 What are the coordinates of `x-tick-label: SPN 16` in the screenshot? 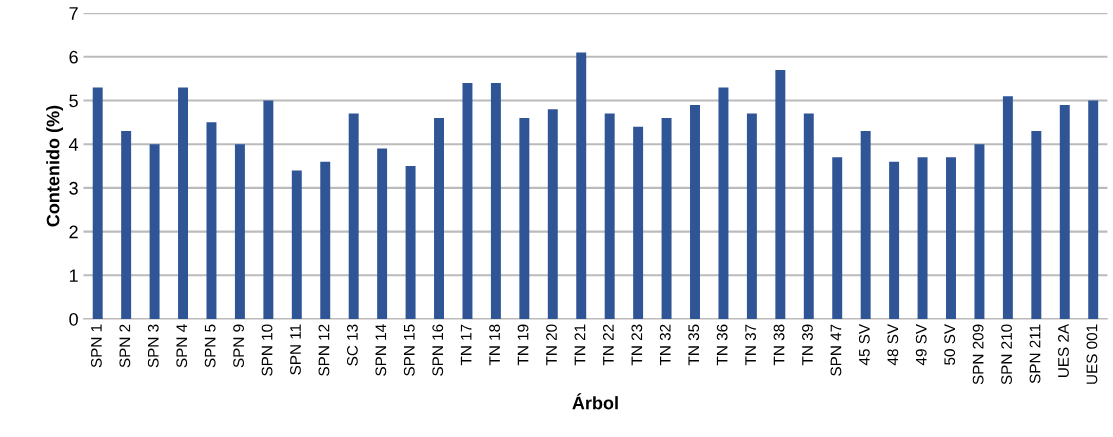 It's located at (438, 350).